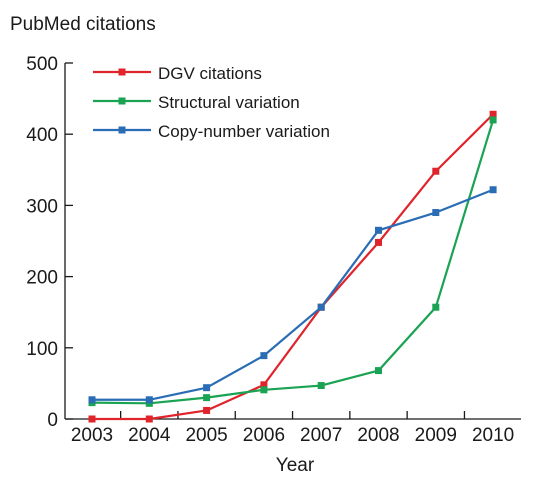  Describe the element at coordinates (42, 278) in the screenshot. I see `y-tick-label: 200` at that location.